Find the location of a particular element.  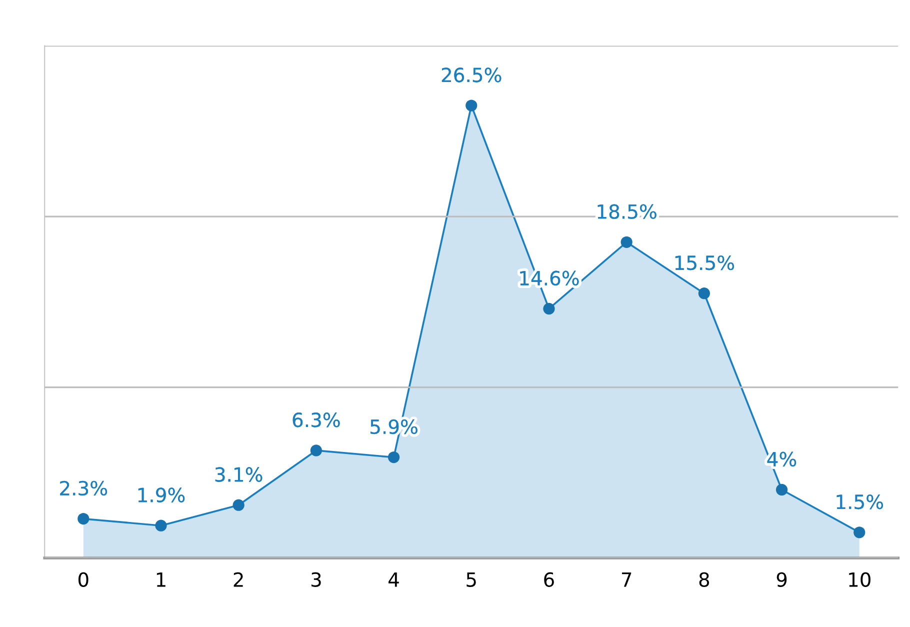

data-label: 1.5% is located at coordinates (859, 502).